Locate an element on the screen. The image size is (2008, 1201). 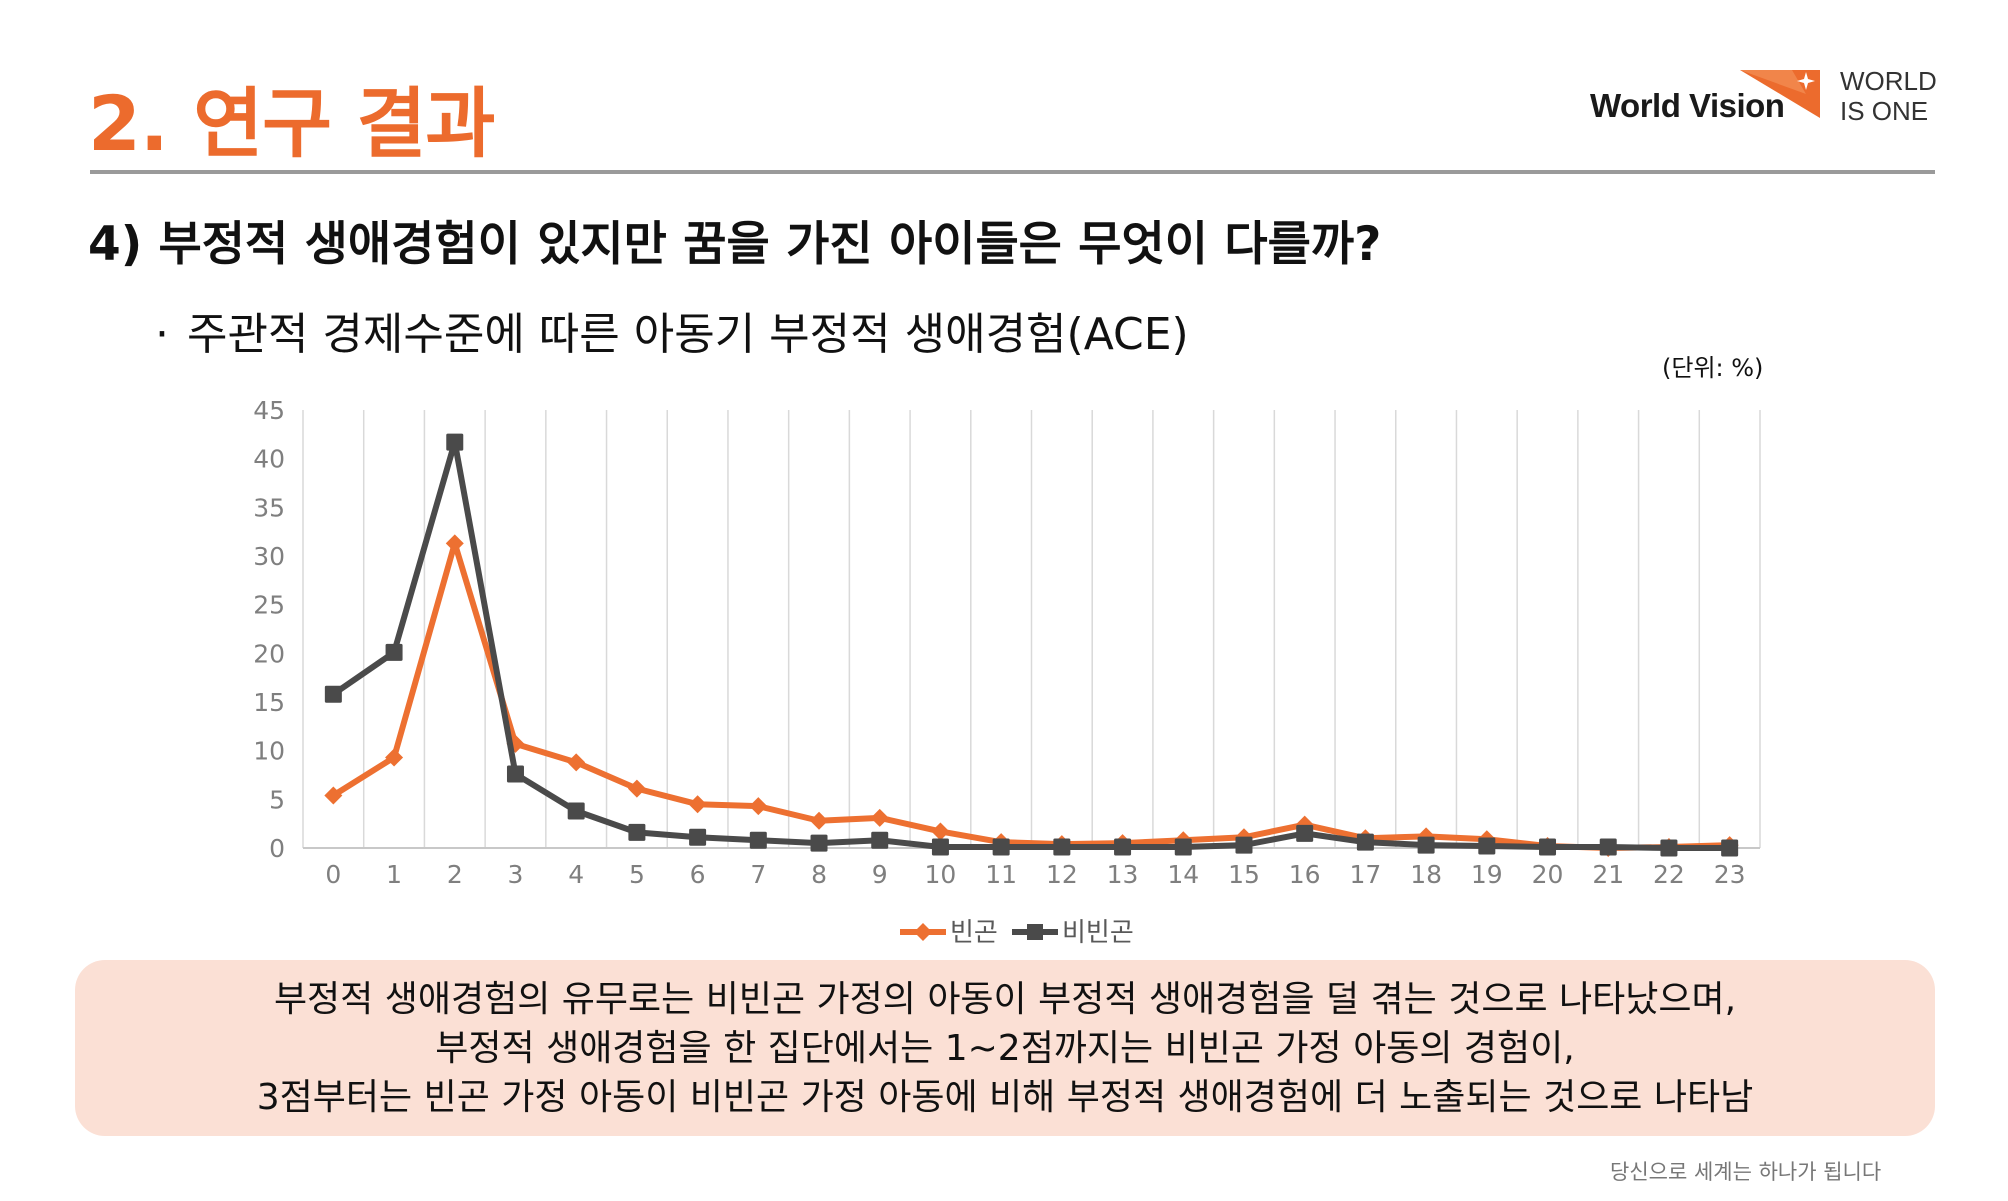
logo-tagline-line1: WORLD is located at coordinates (1888, 81).